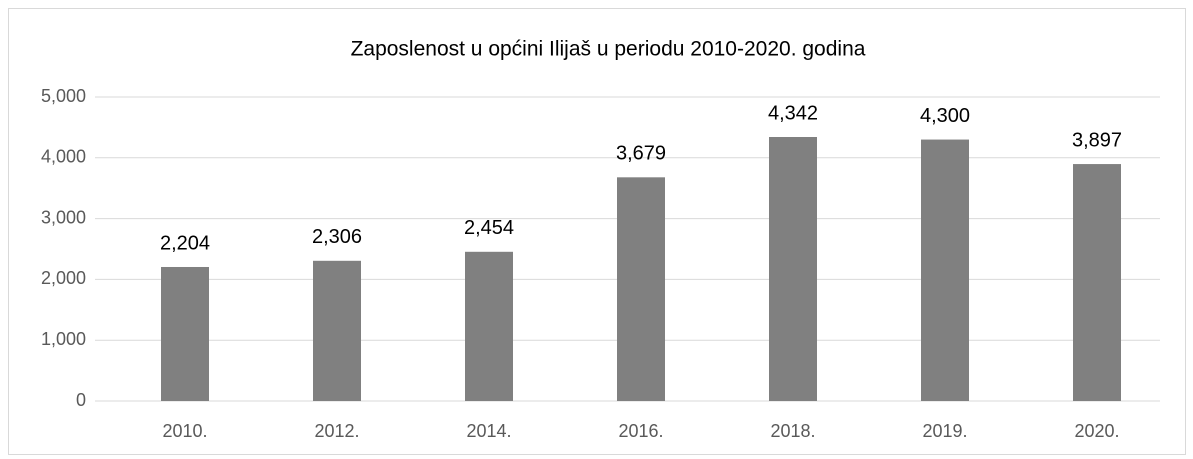  What do you see at coordinates (641, 154) in the screenshot?
I see `value-label: 3,679` at bounding box center [641, 154].